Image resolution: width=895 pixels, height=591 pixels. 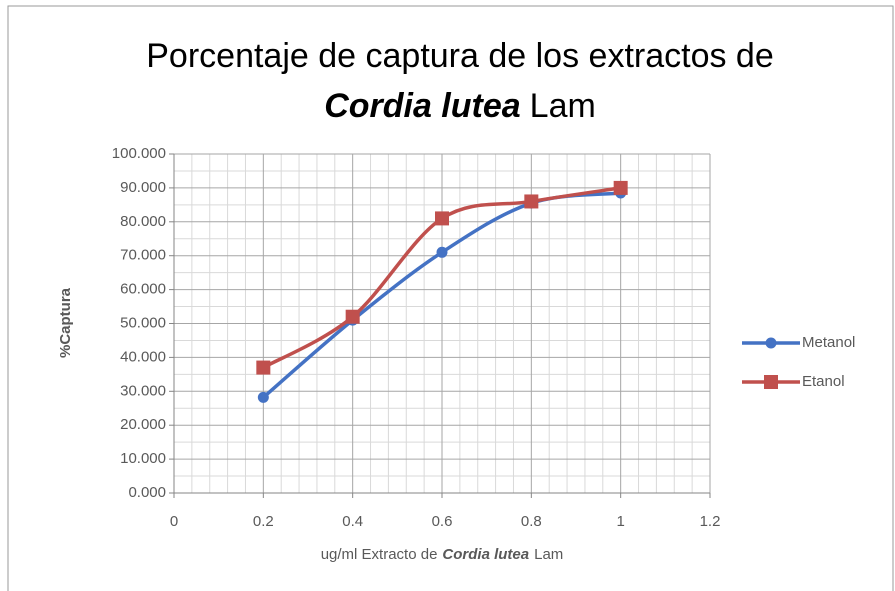 I want to click on legend-label: Etanol, so click(x=823, y=381).